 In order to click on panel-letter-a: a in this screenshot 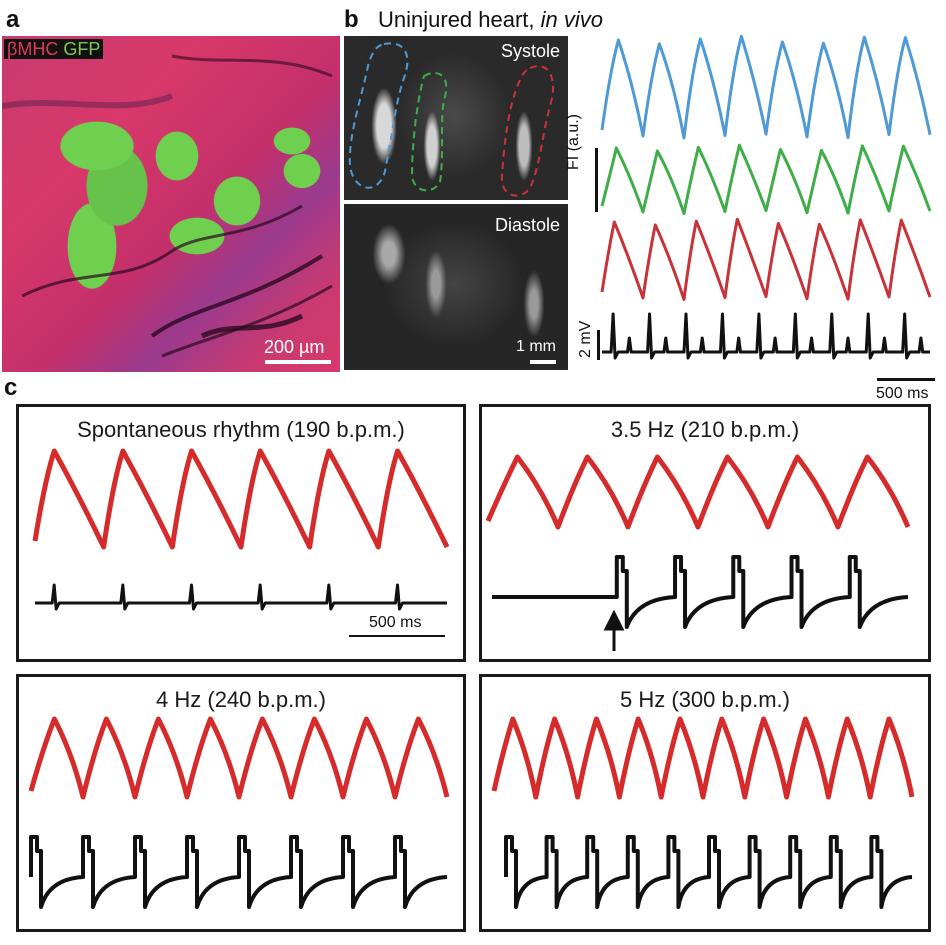, I will do `click(13, 19)`.